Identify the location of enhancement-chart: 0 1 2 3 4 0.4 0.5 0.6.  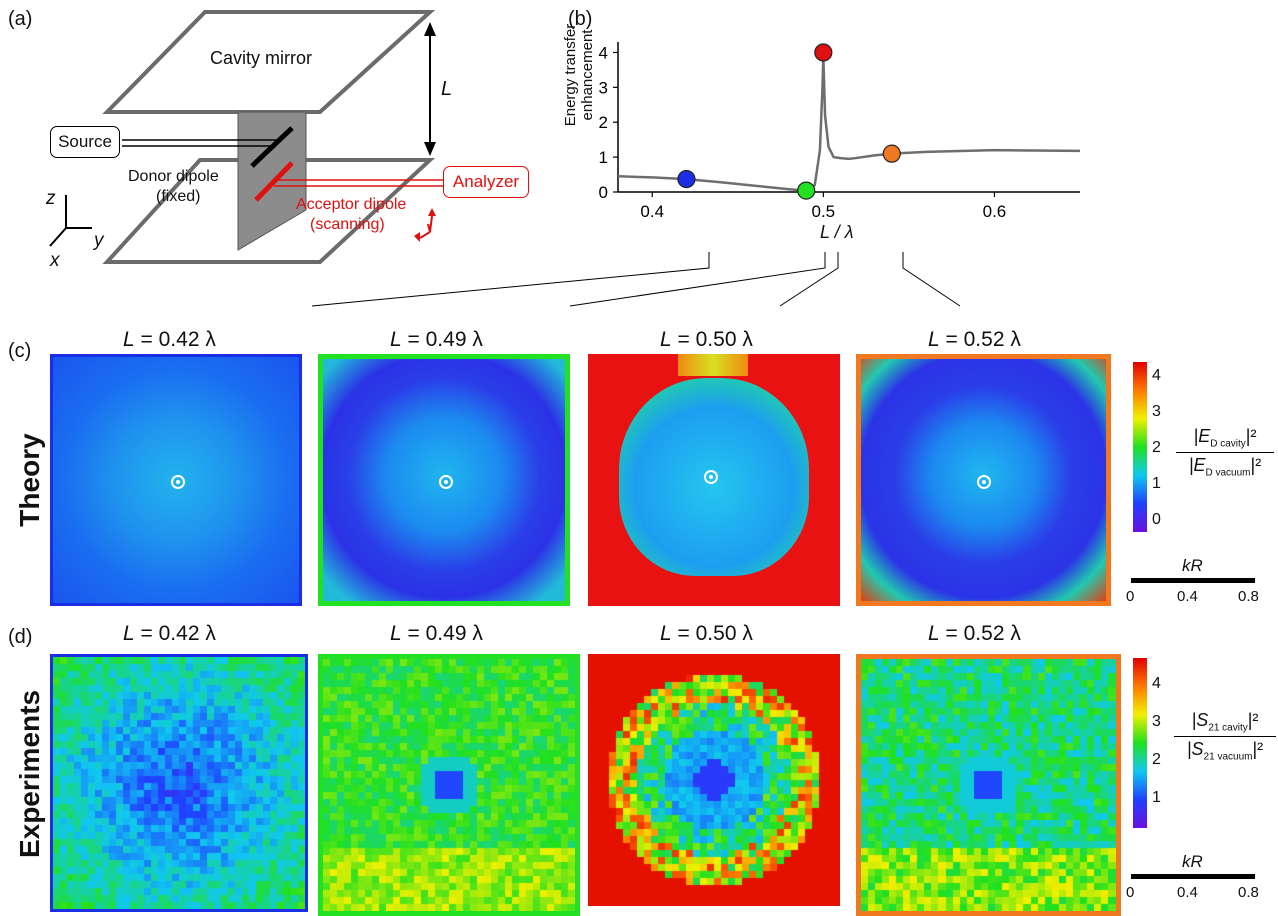
(840, 131).